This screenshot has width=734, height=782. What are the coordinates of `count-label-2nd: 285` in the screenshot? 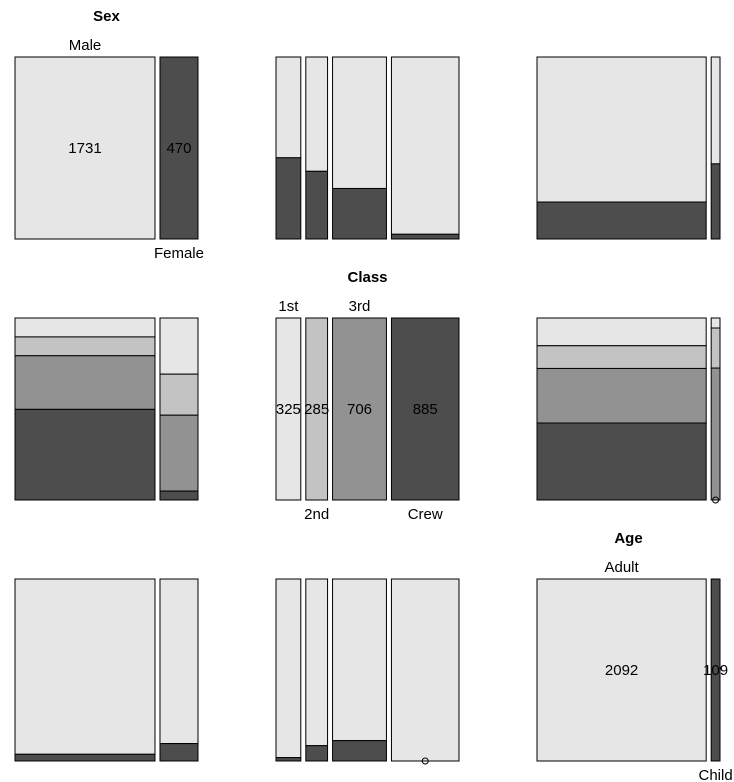 It's located at (316, 409).